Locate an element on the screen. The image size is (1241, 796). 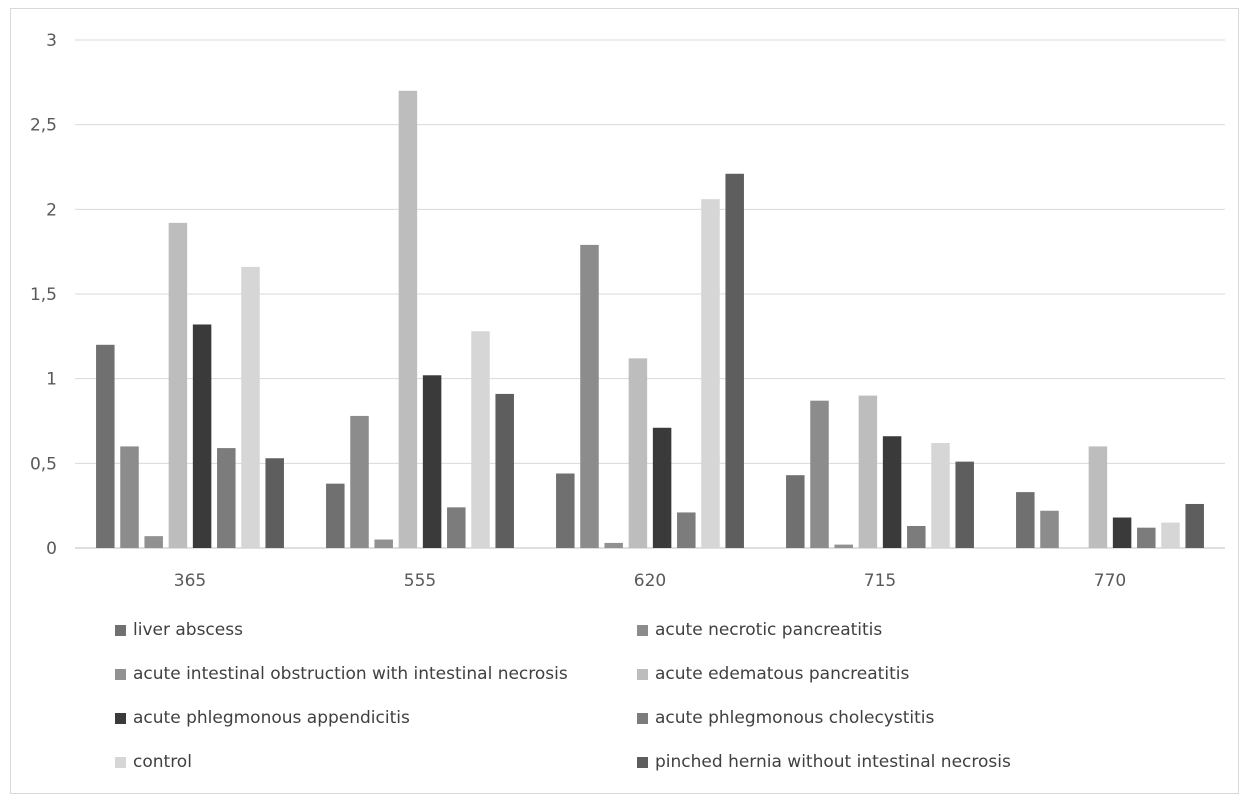
legend-label: acute necrotic pancreatitis is located at coordinates (769, 630).